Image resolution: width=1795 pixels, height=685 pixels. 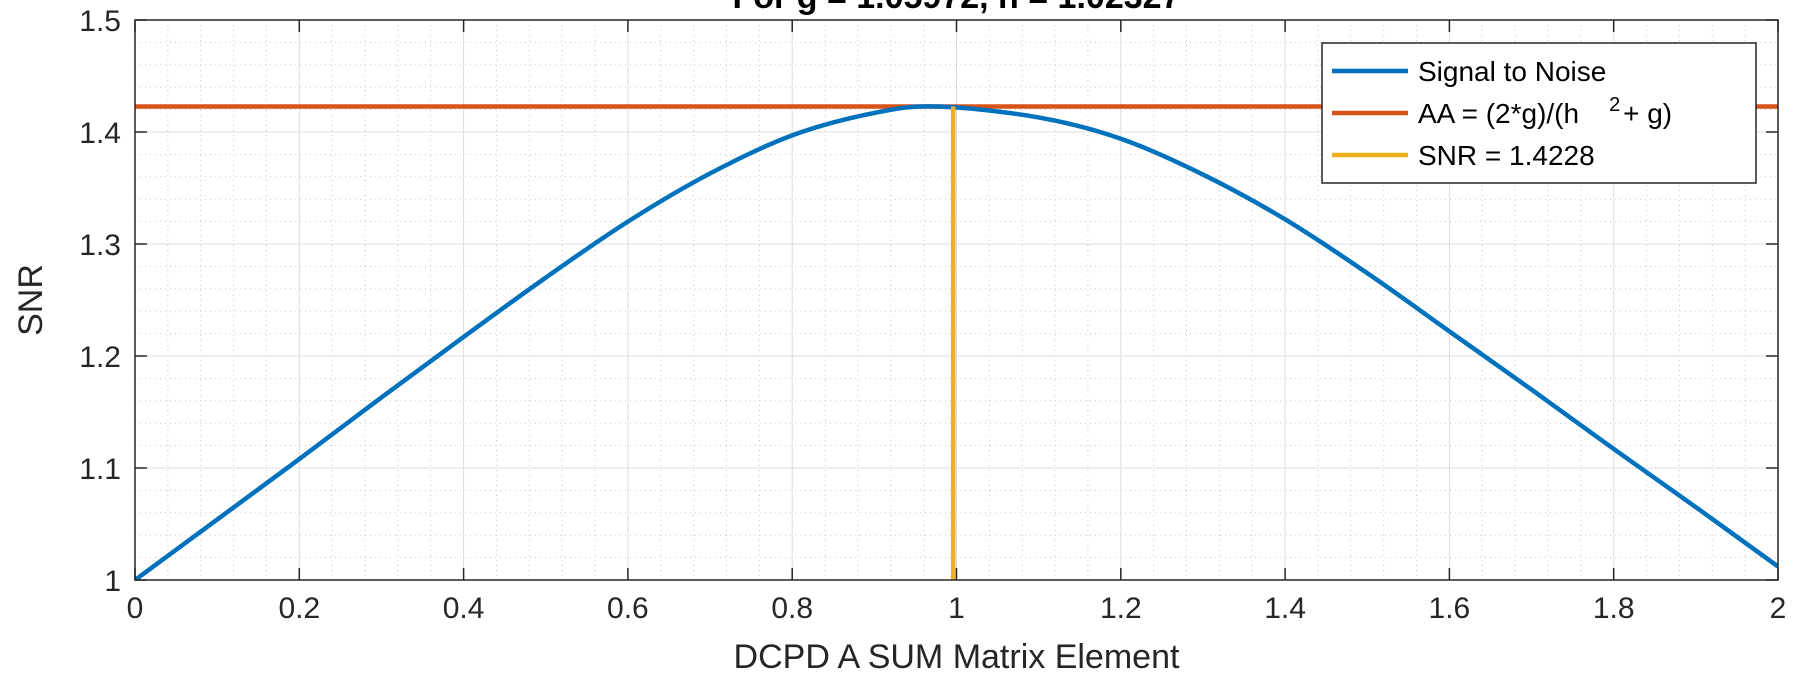 I want to click on x-tick-label: 1.4, so click(x=1285, y=608).